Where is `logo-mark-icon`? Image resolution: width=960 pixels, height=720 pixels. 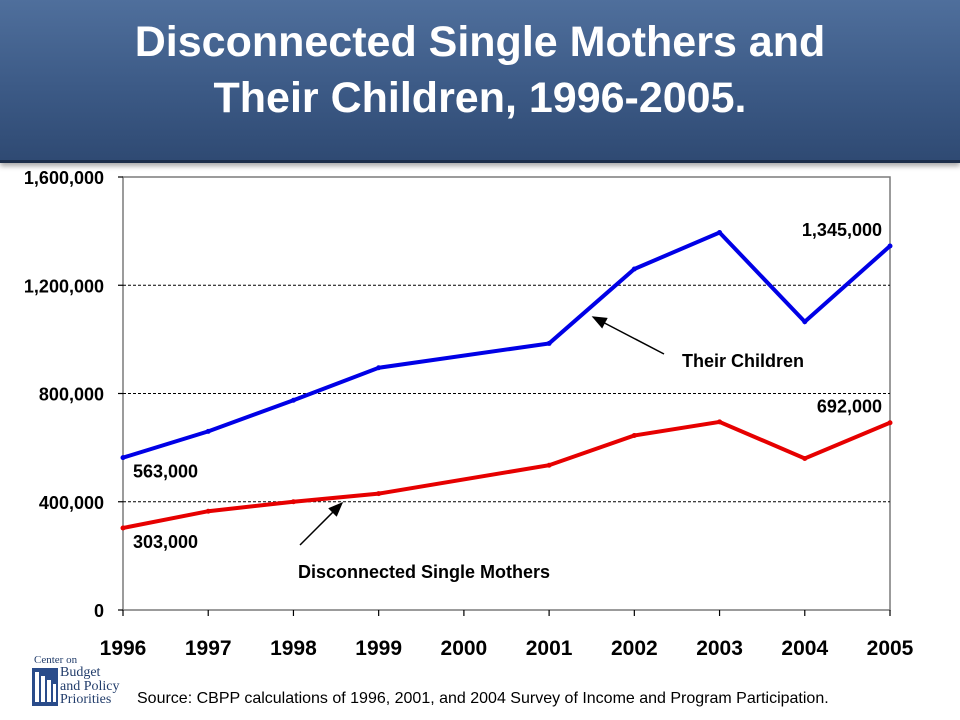 logo-mark-icon is located at coordinates (45, 687).